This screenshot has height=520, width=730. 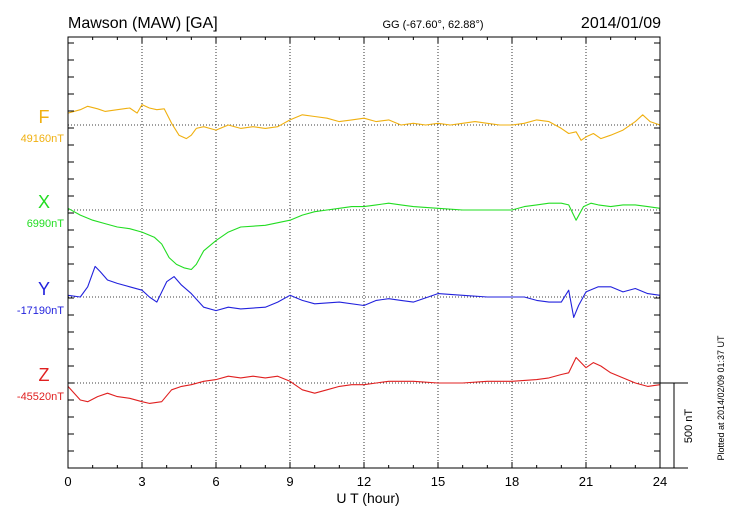 What do you see at coordinates (44, 289) in the screenshot?
I see `series-name-y: Y` at bounding box center [44, 289].